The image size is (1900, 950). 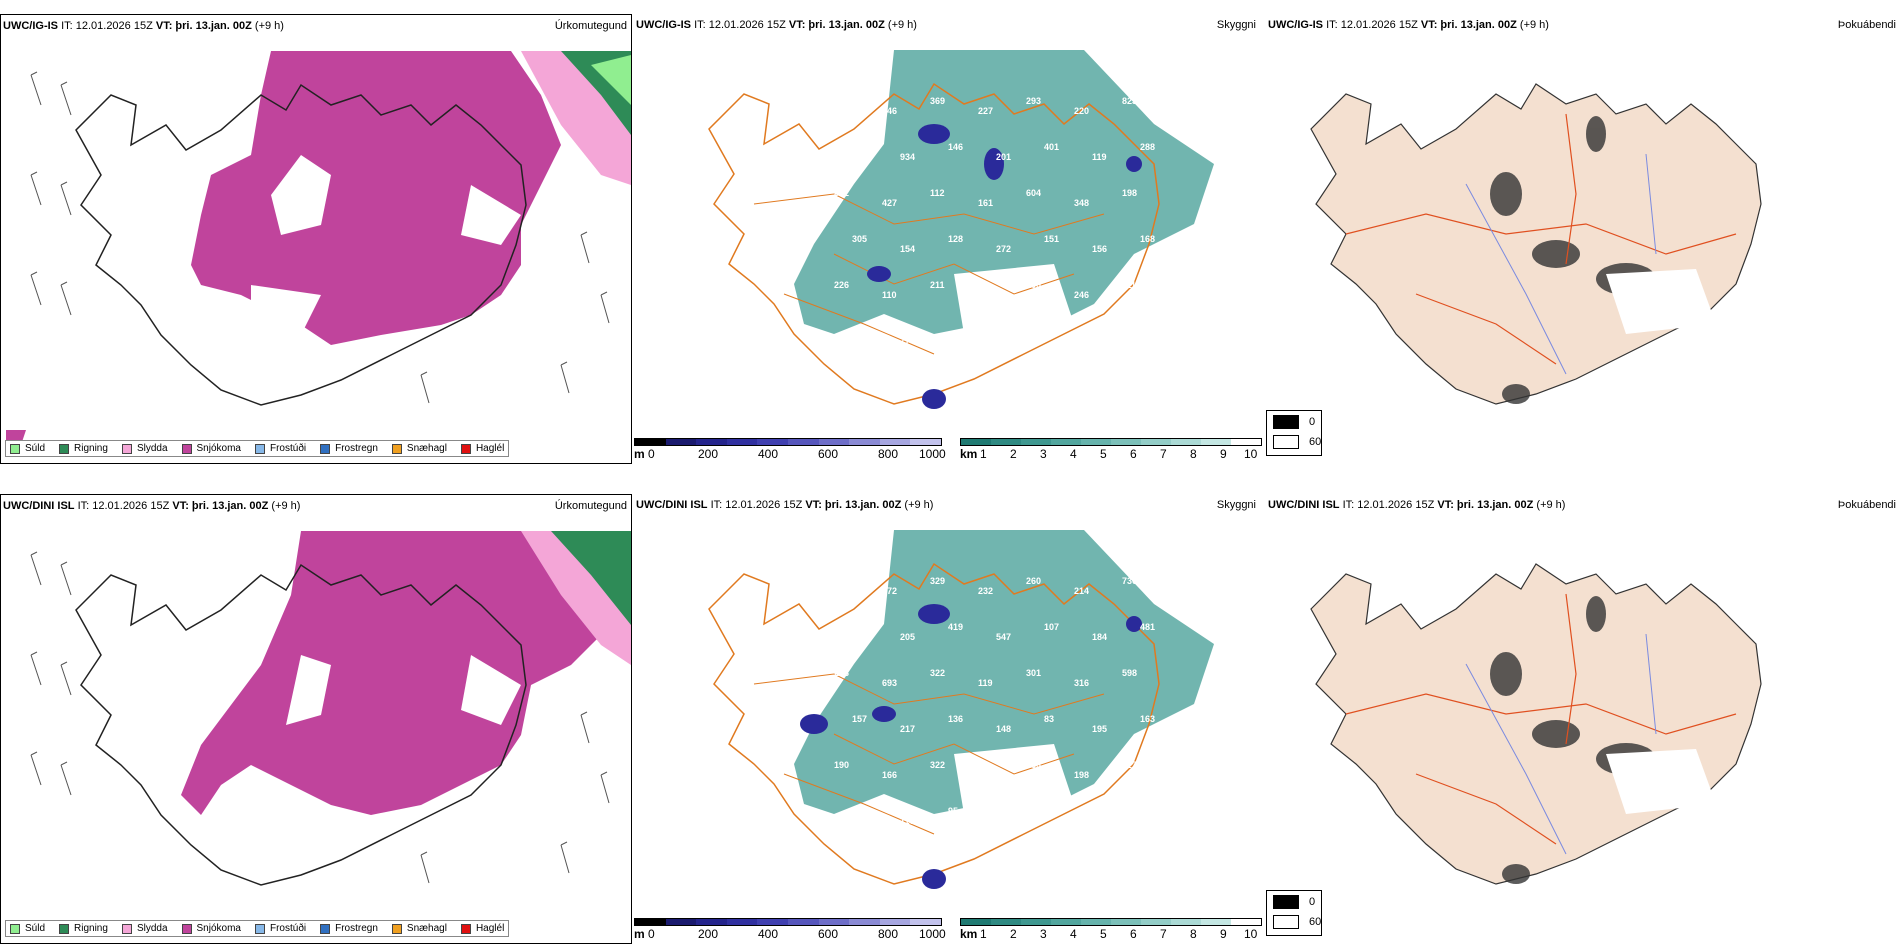 What do you see at coordinates (349, 448) in the screenshot?
I see `legend-item: Frostregn` at bounding box center [349, 448].